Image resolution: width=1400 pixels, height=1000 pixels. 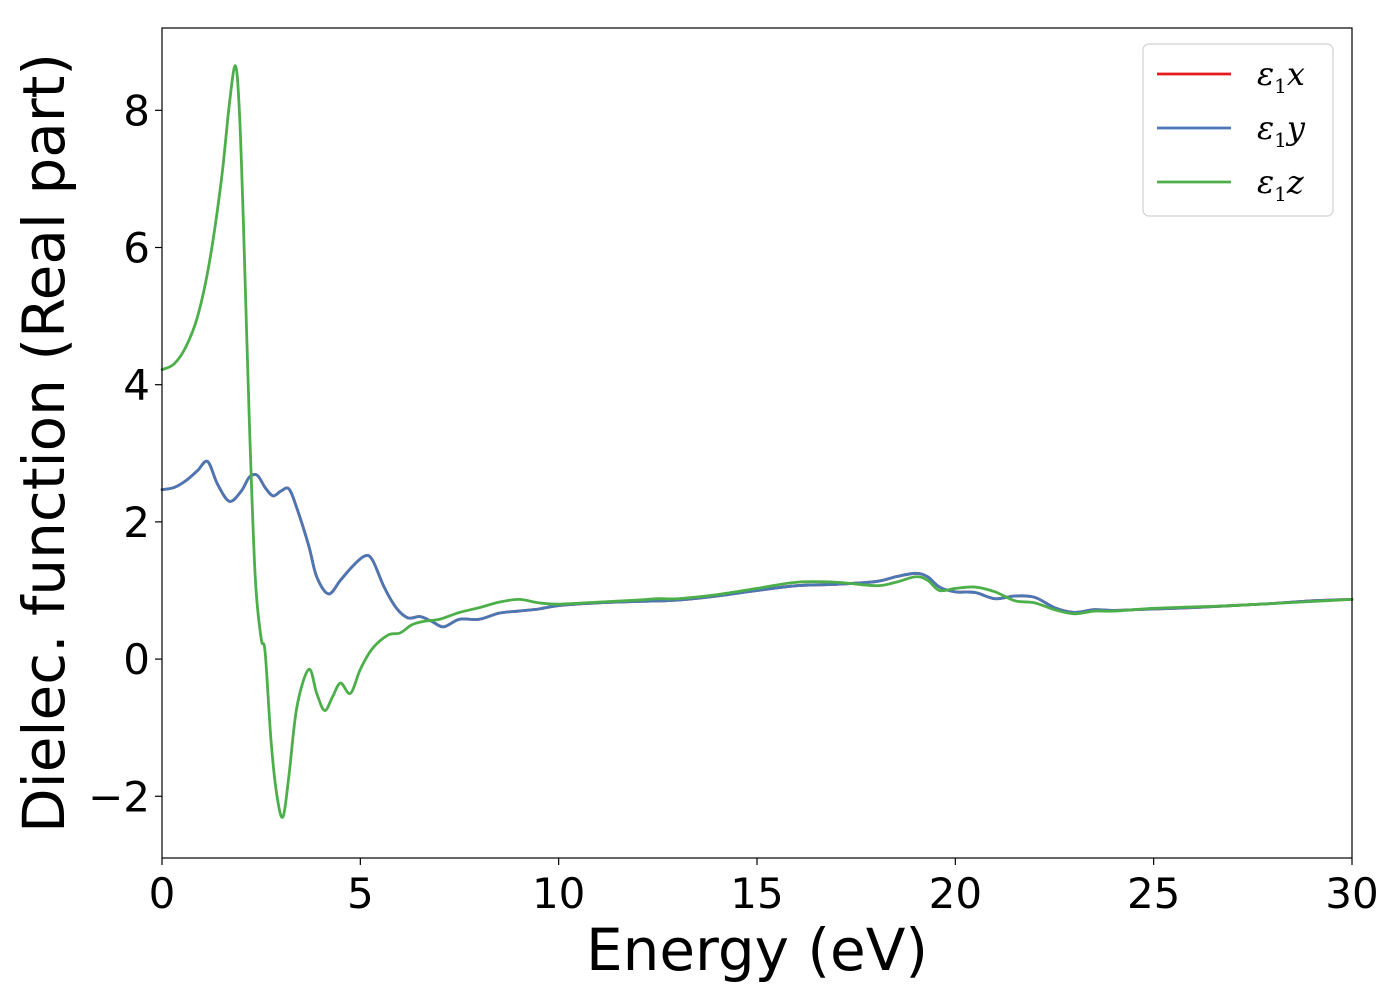 What do you see at coordinates (136, 248) in the screenshot?
I see `y-tick-label: 6` at bounding box center [136, 248].